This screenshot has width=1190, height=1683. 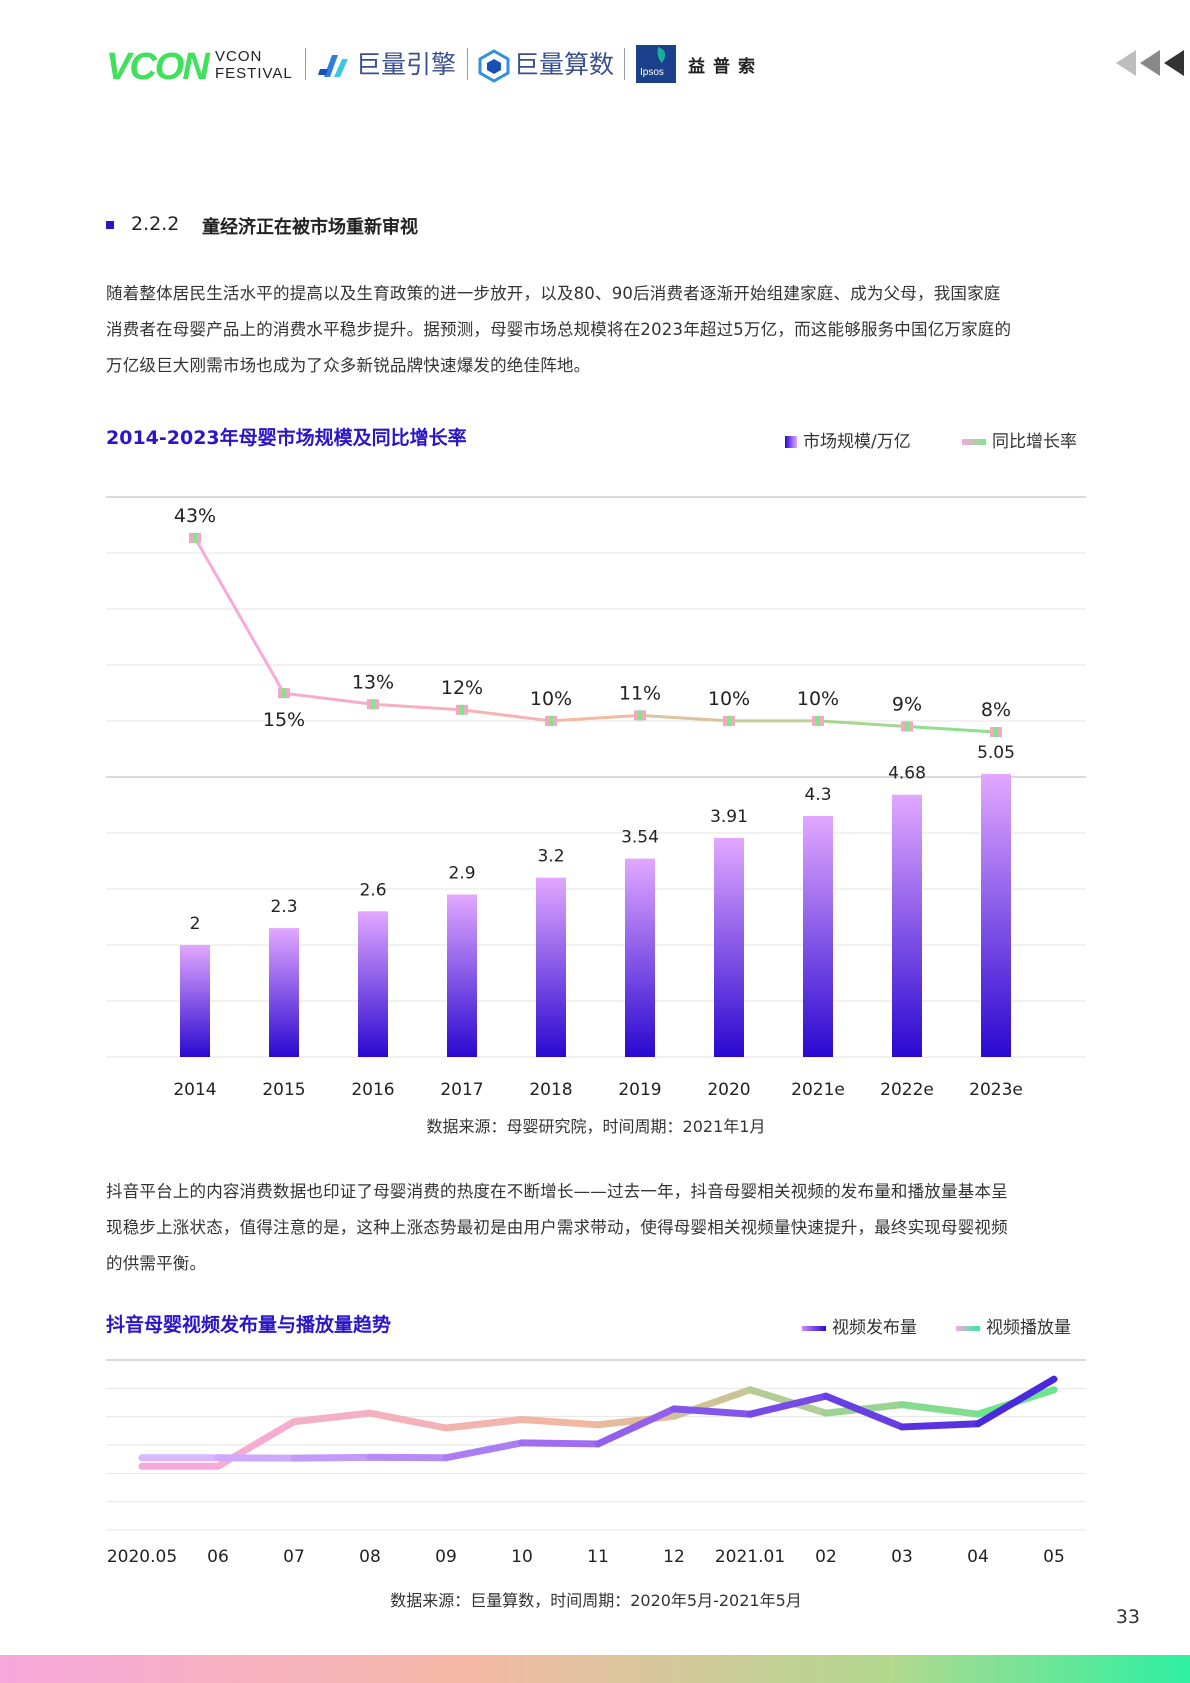 I want to click on footer-gradient-bar, so click(x=595, y=1669).